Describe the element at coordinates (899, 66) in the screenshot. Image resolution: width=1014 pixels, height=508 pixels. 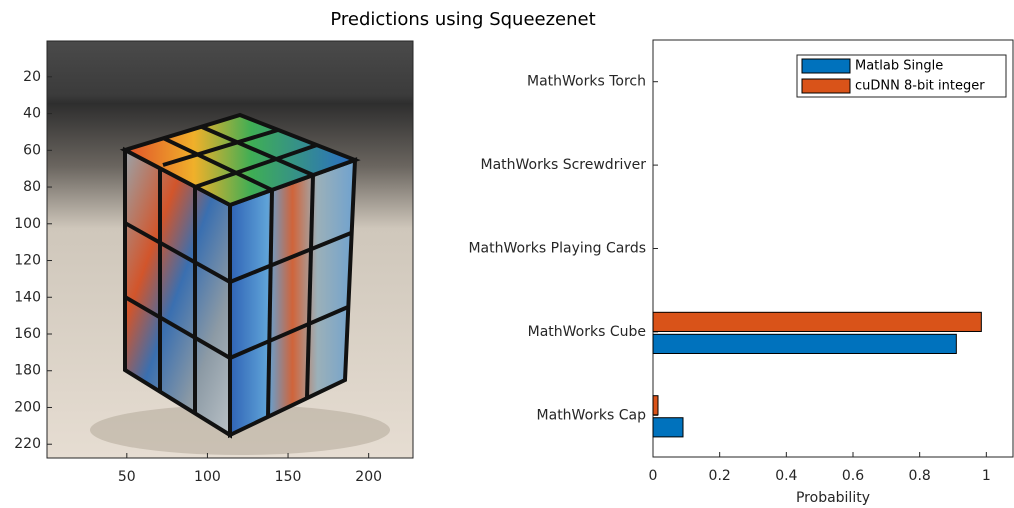
I see `legend-text: Matlab Single` at that location.